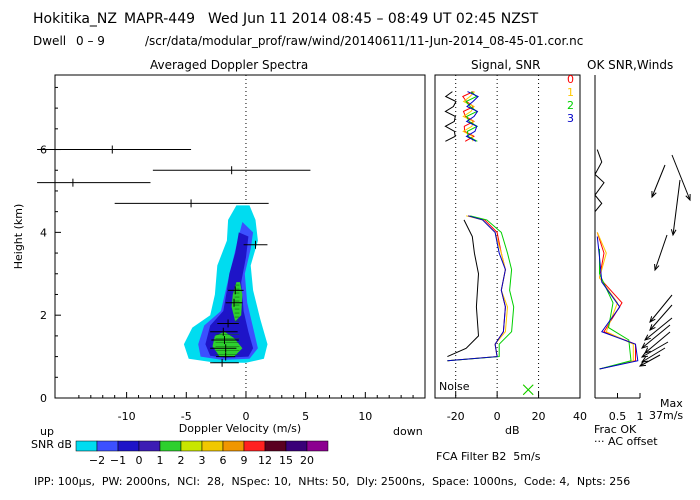 The image size is (700, 500). What do you see at coordinates (223, 460) in the screenshot?
I see `colorbar-label: 6` at bounding box center [223, 460].